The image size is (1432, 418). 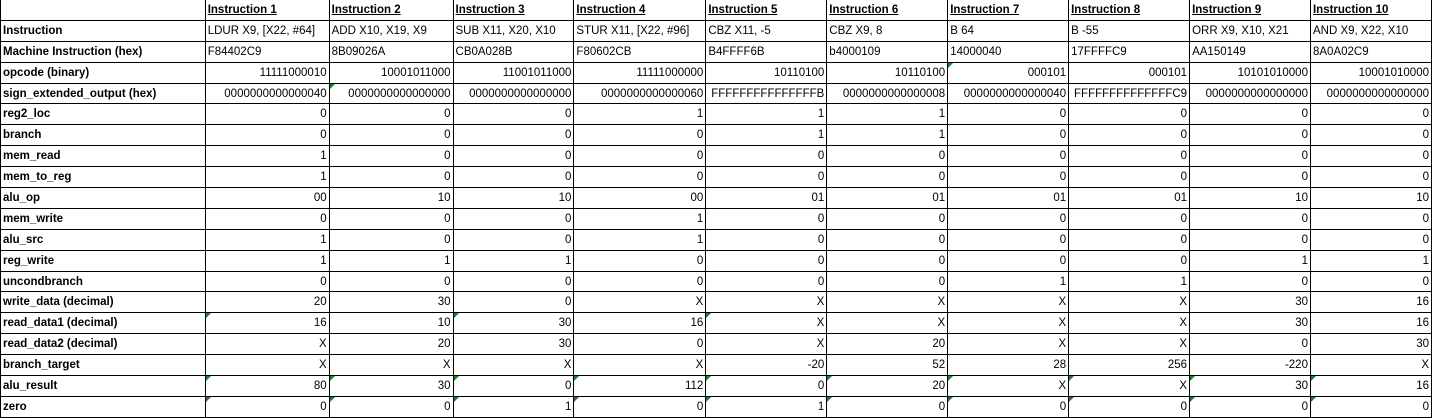 What do you see at coordinates (103, 198) in the screenshot?
I see `row-label: alu_op` at bounding box center [103, 198].